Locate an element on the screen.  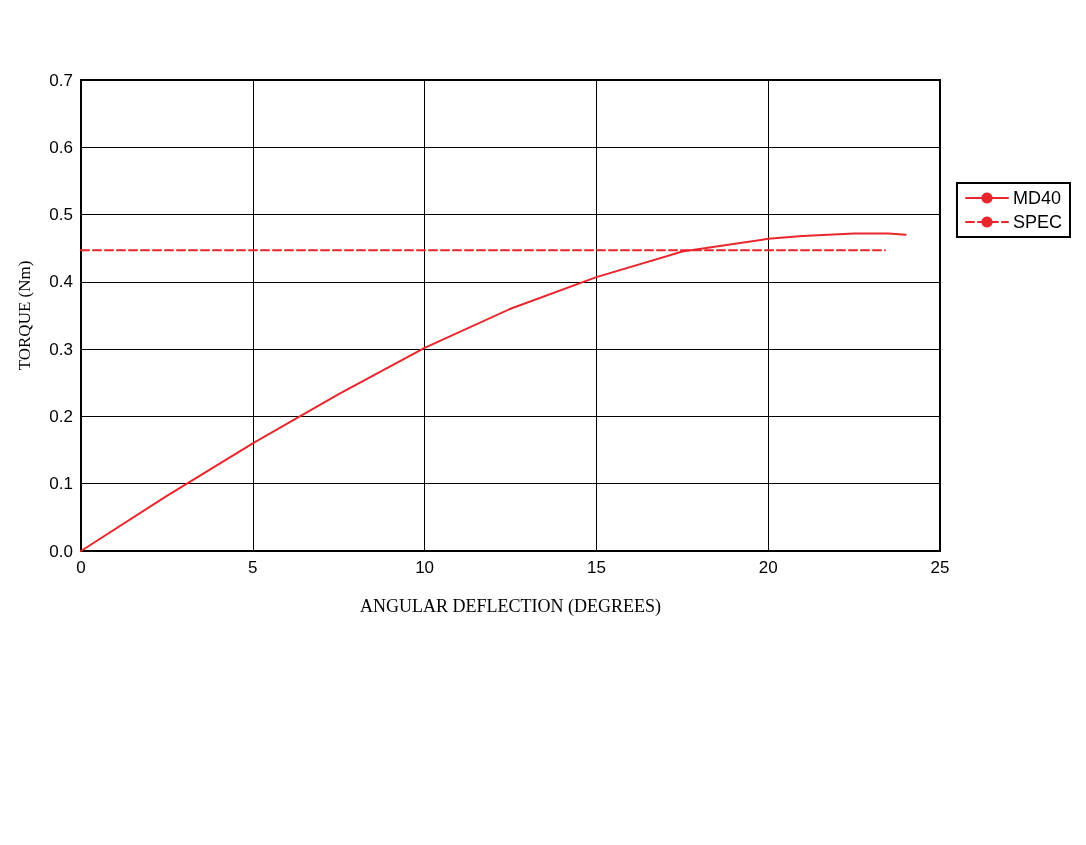
y-tick-label: 0.4 is located at coordinates (61, 282).